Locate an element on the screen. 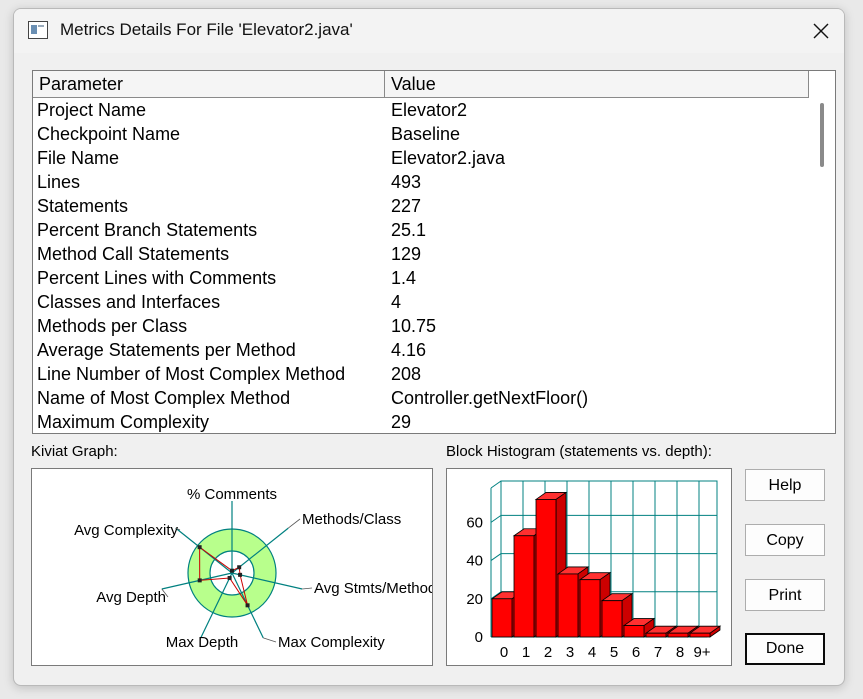 This screenshot has height=699, width=863. table-header: Parameter Value is located at coordinates (421, 84).